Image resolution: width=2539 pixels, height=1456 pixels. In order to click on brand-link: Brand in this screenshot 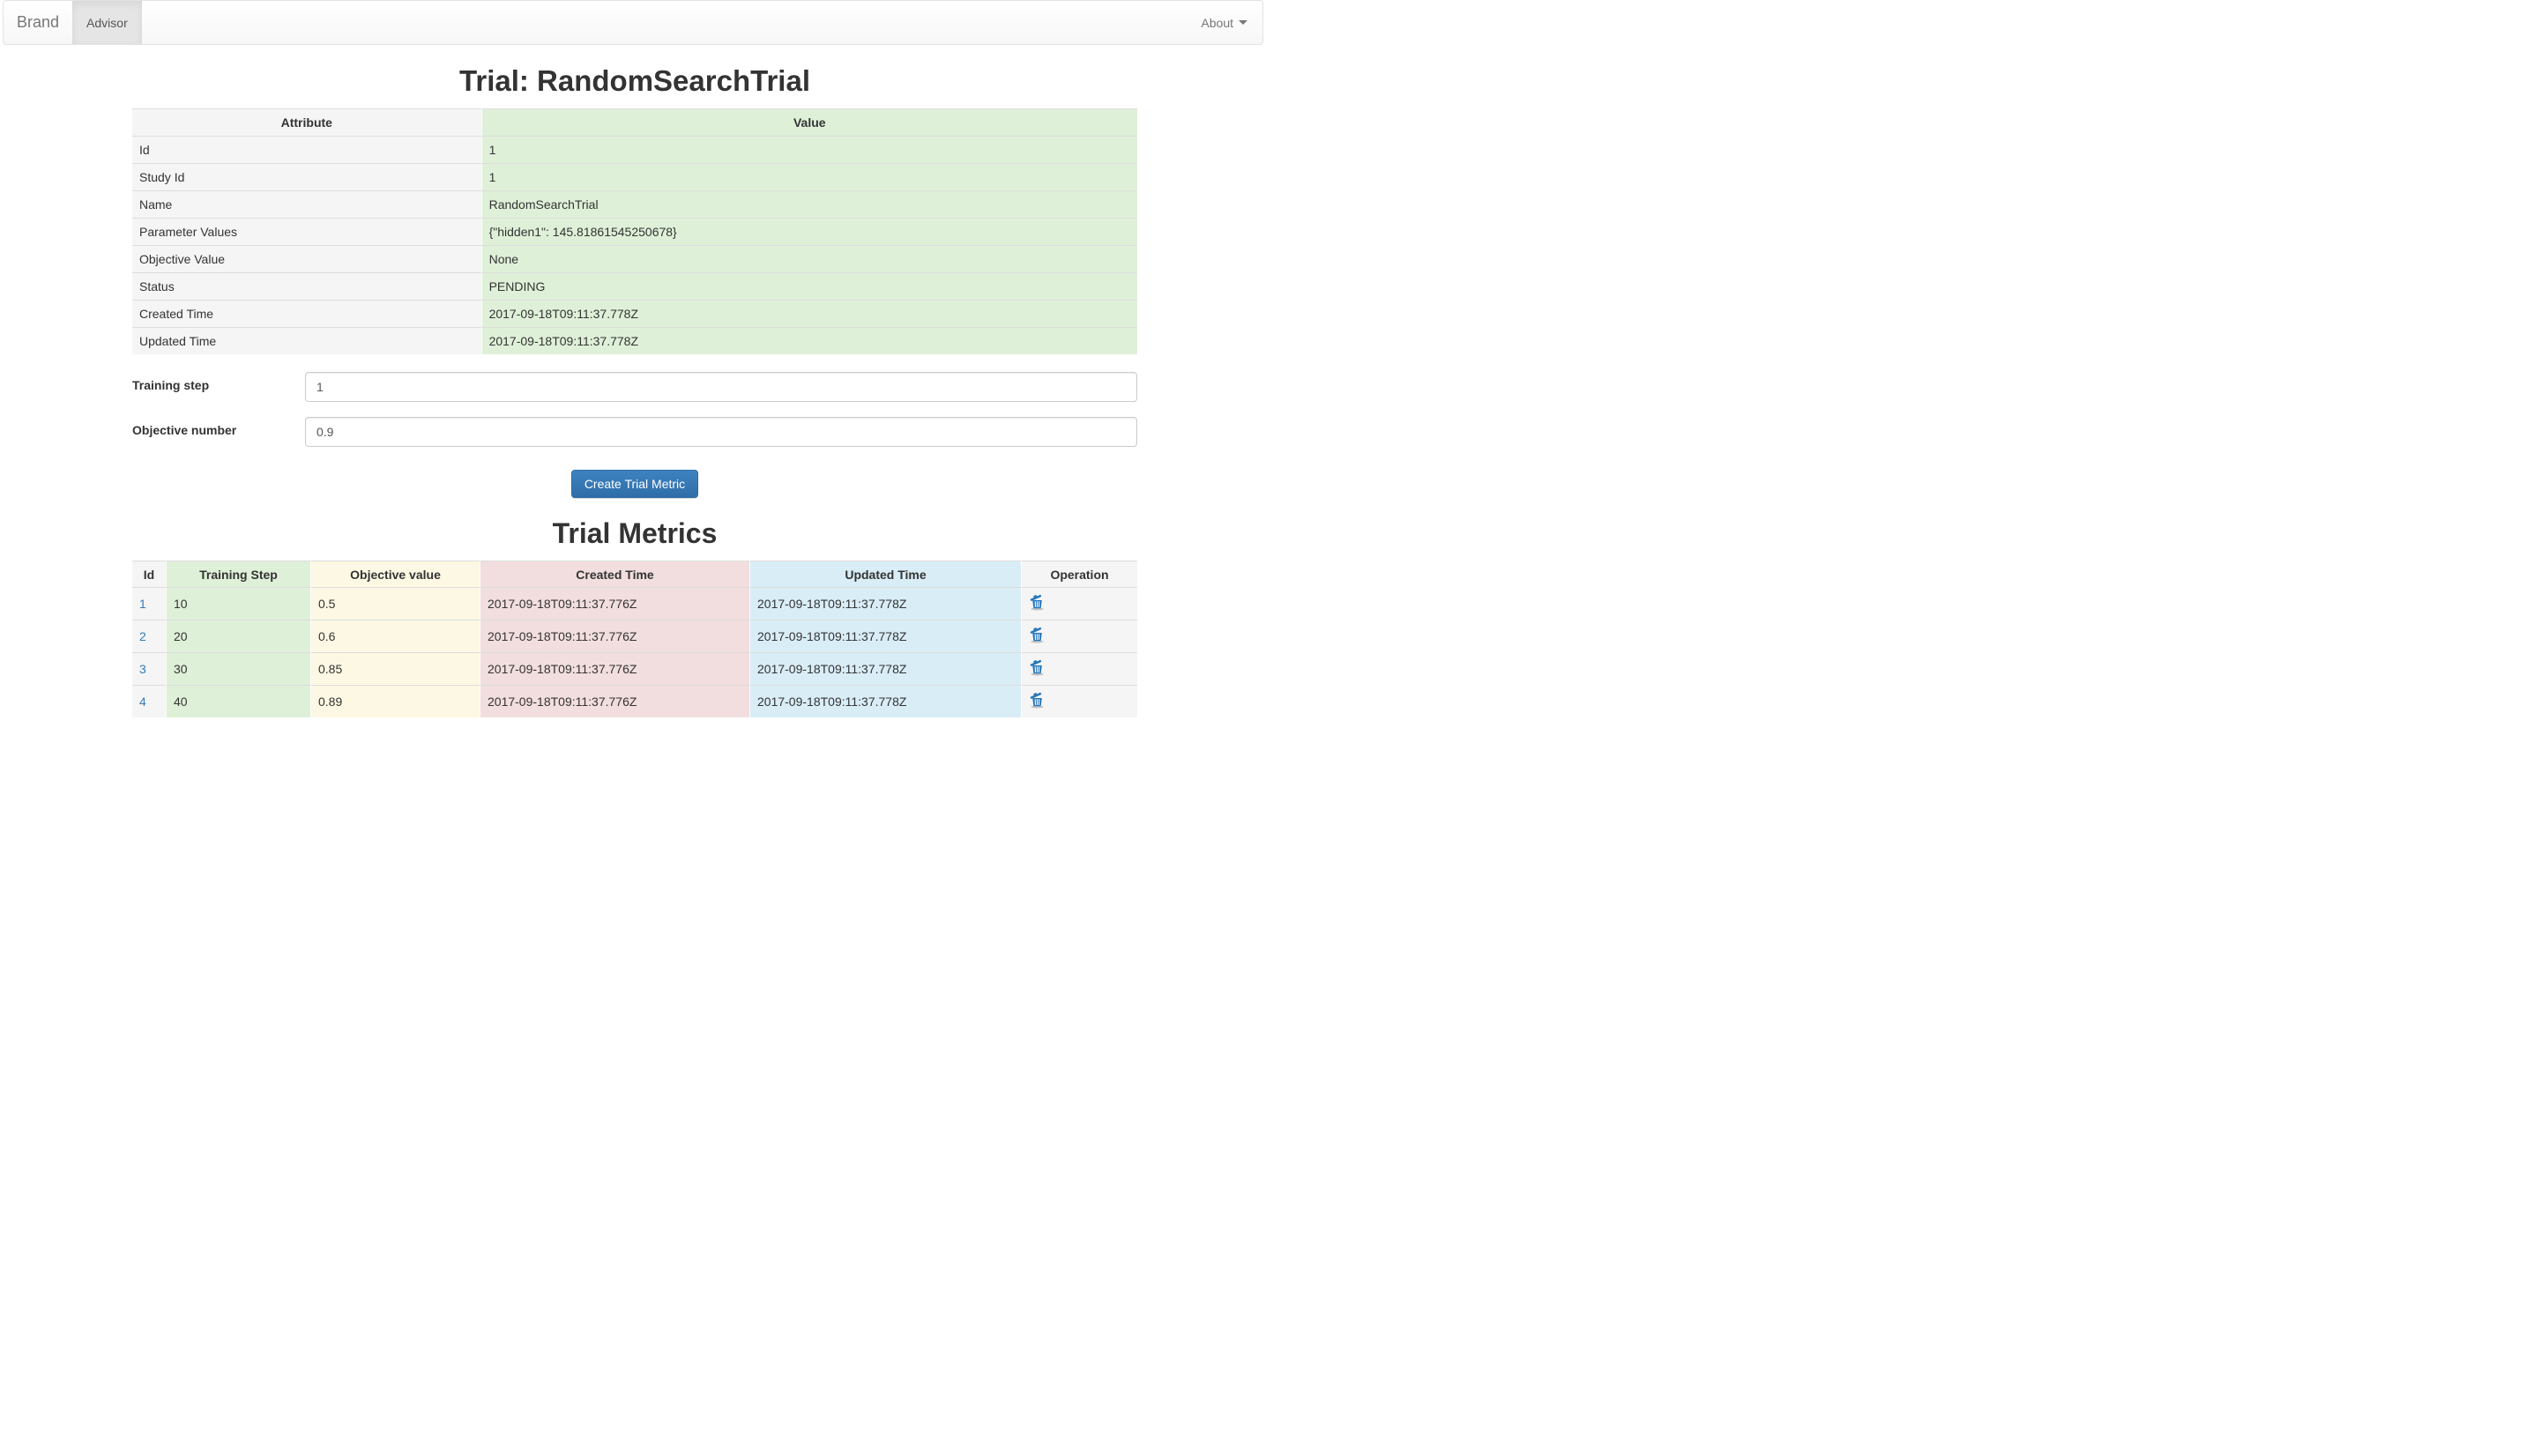, I will do `click(38, 22)`.